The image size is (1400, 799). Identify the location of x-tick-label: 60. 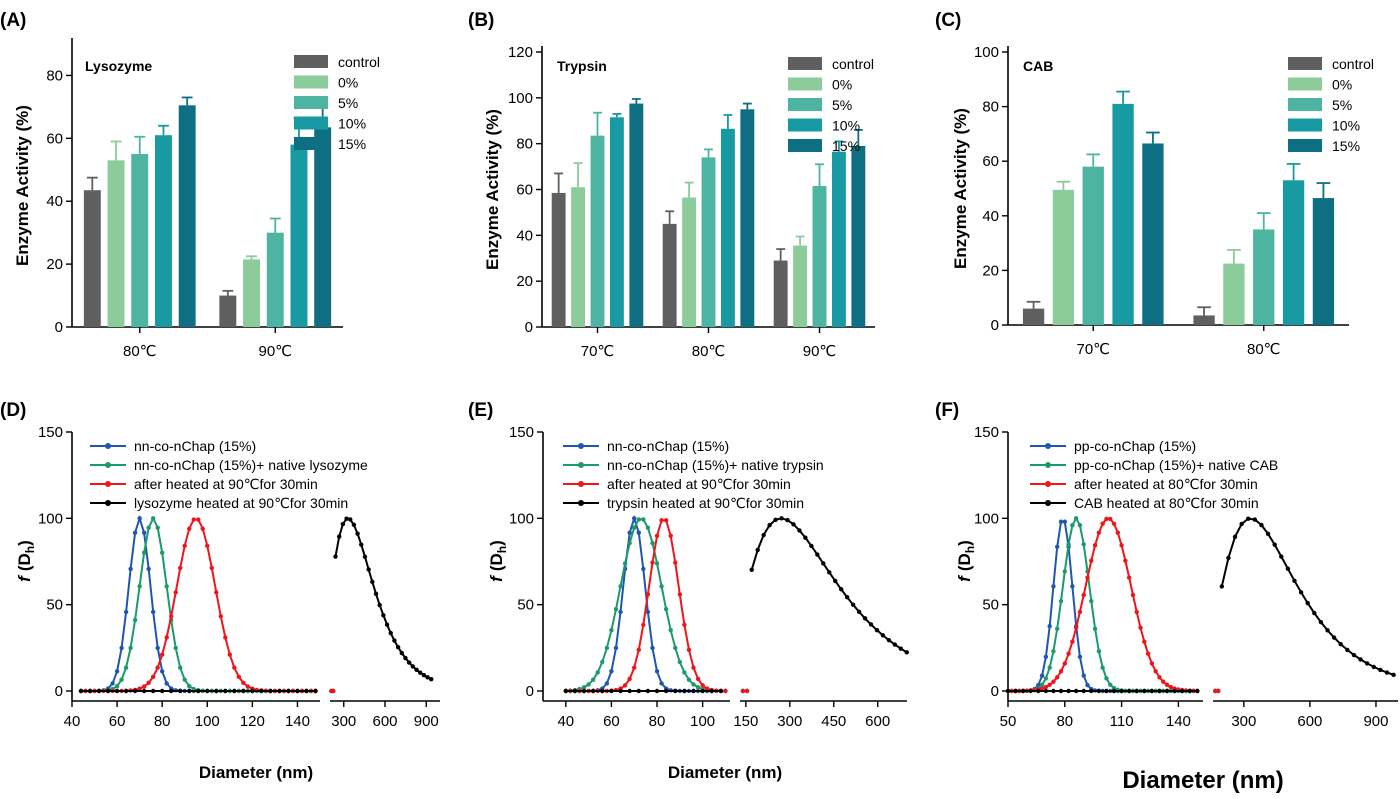
(117, 721).